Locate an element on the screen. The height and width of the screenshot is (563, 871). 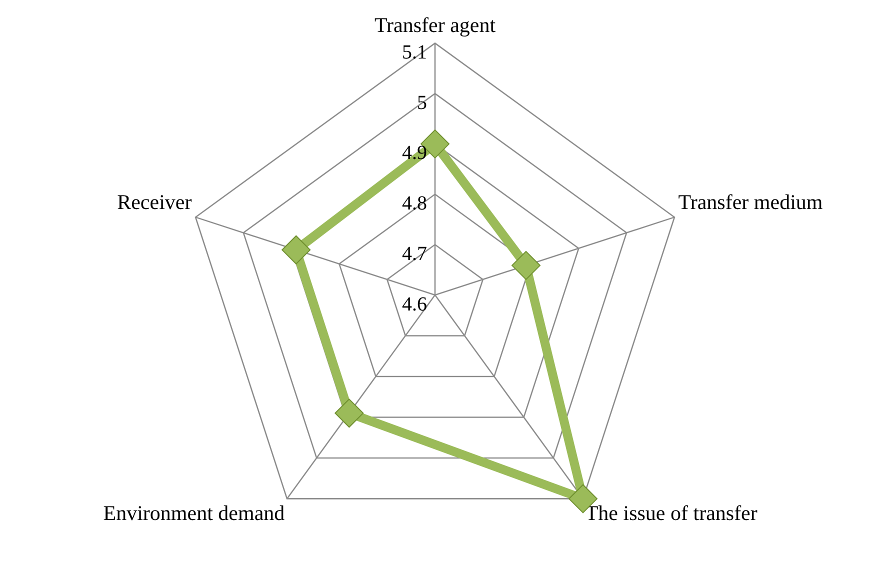
spoke-label: Receiver is located at coordinates (154, 202).